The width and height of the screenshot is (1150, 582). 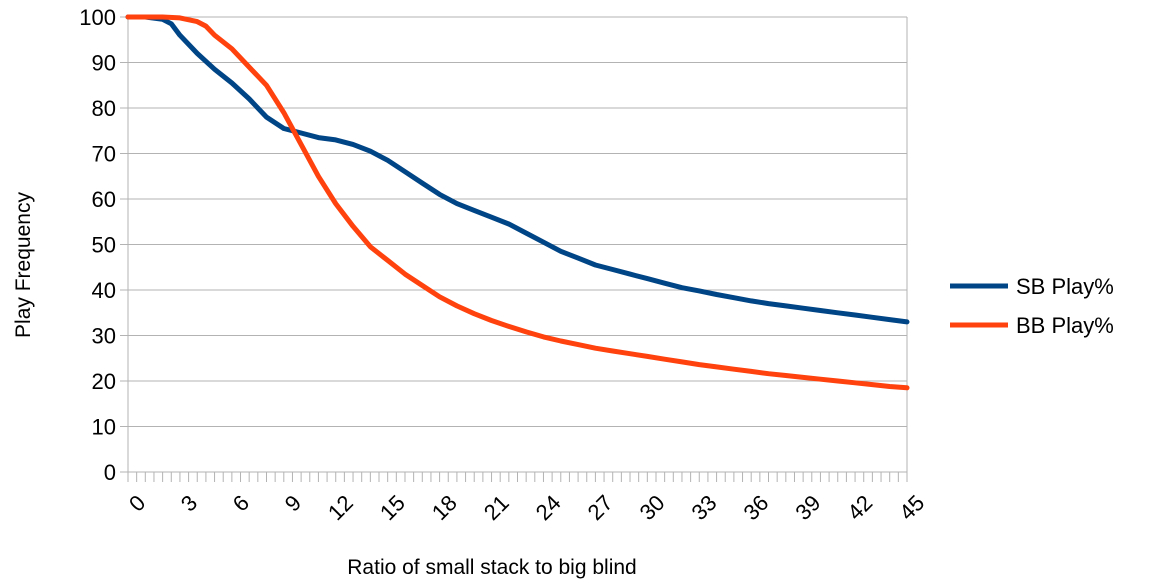 What do you see at coordinates (189, 503) in the screenshot?
I see `x-tick-label: 3` at bounding box center [189, 503].